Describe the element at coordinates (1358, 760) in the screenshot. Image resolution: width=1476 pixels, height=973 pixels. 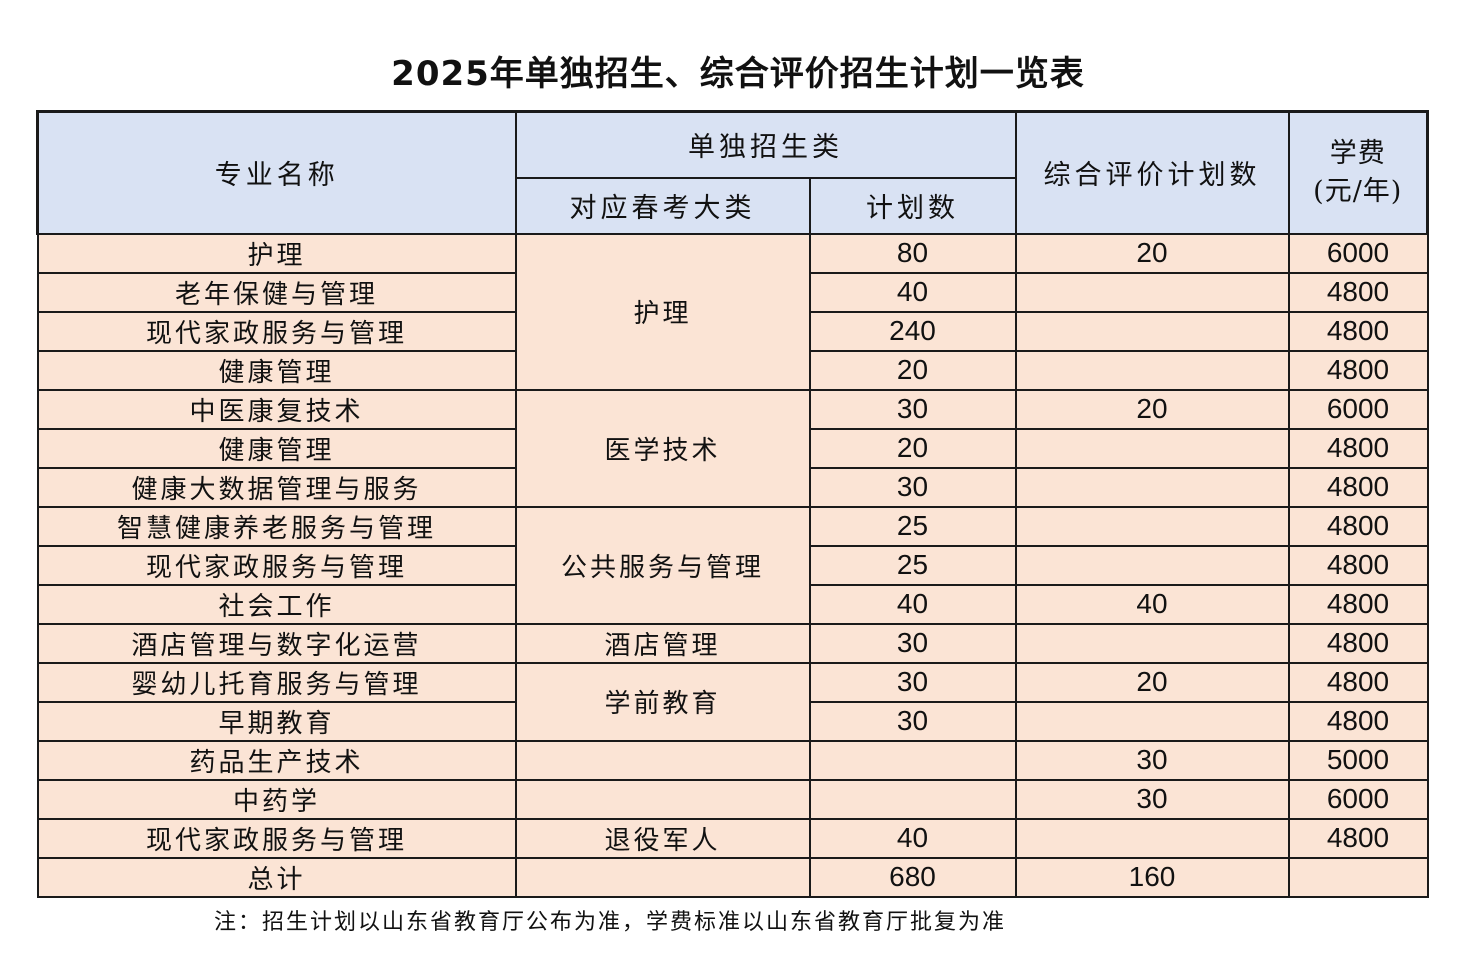
I see `tuition-cell: 5000` at that location.